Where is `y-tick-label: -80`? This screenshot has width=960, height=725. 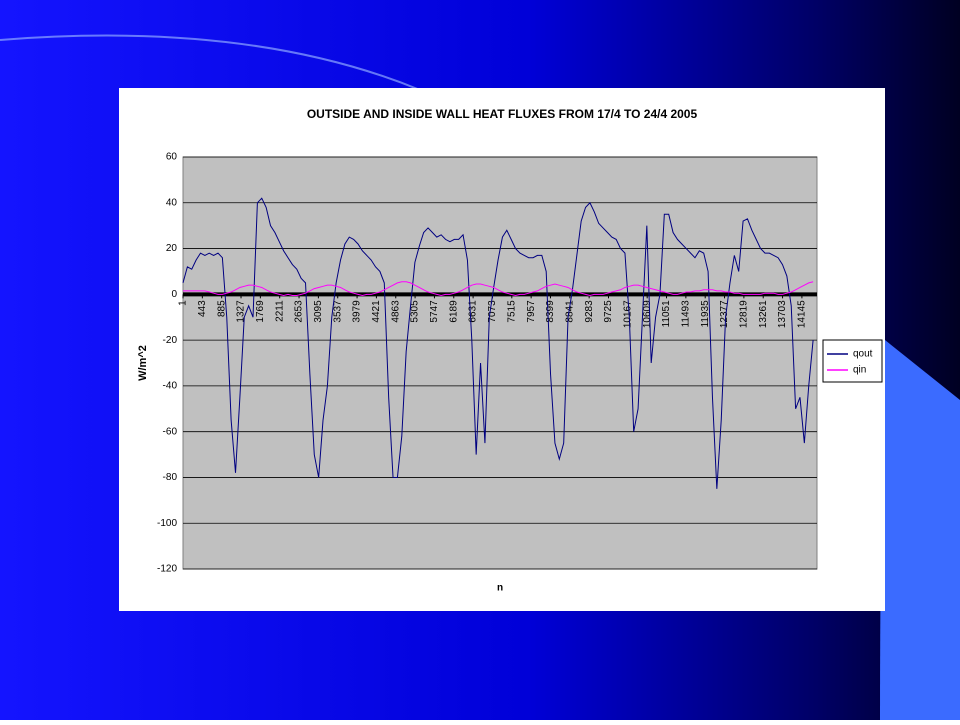 y-tick-label: -80 is located at coordinates (170, 477).